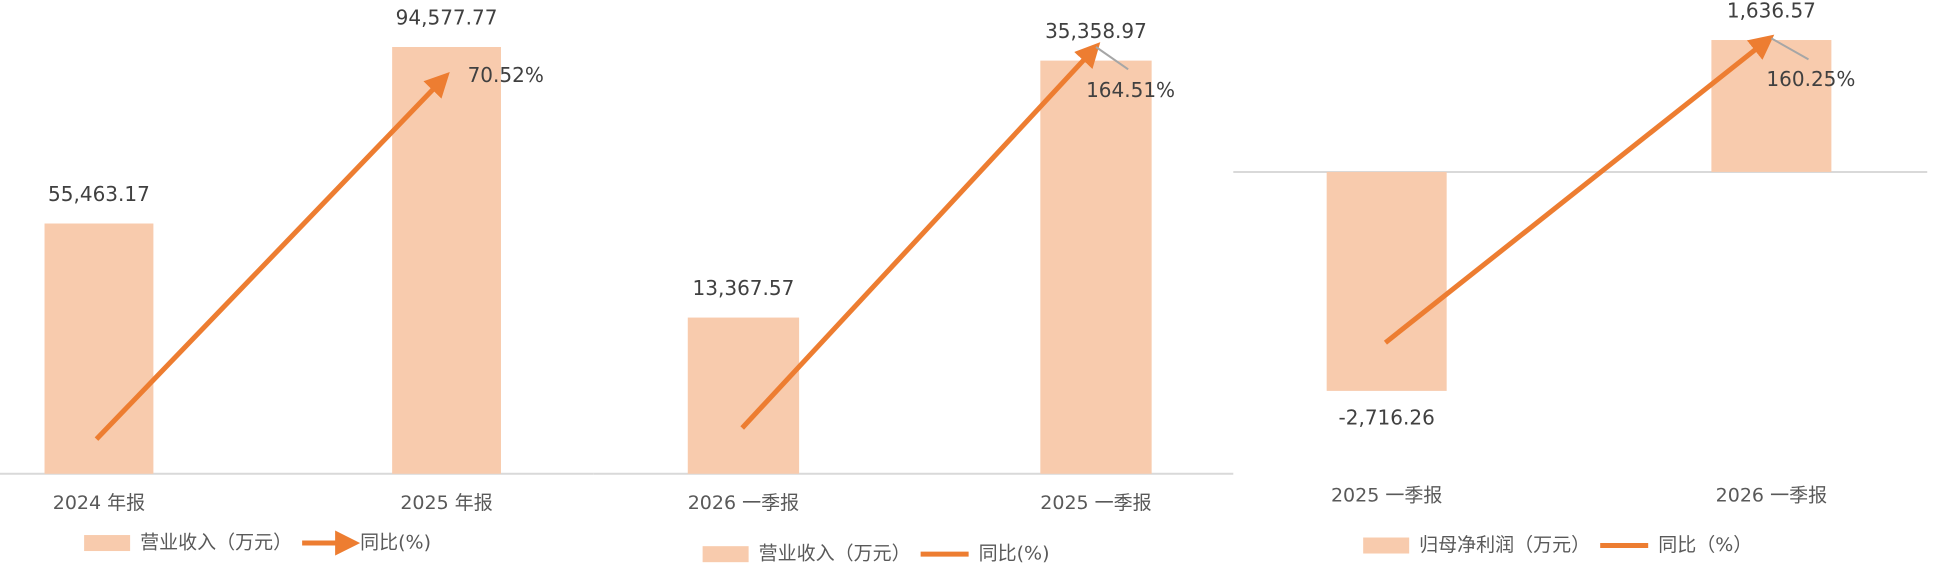 The height and width of the screenshot is (569, 1939). Describe the element at coordinates (1096, 31) in the screenshot. I see `data-label: 35,358.97` at that location.